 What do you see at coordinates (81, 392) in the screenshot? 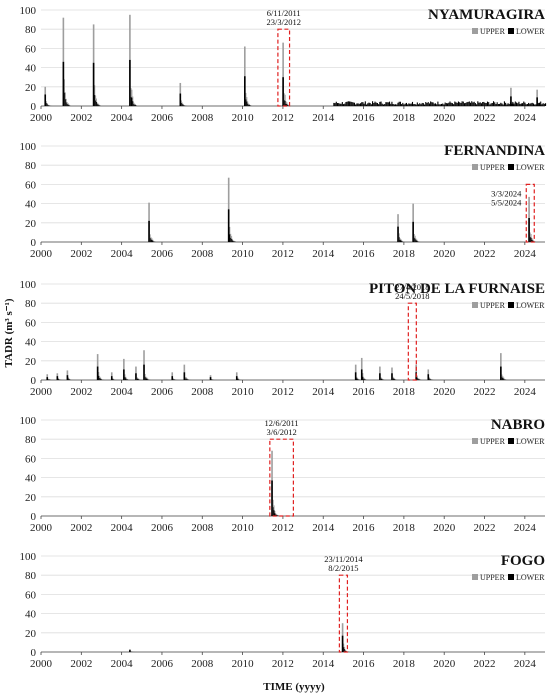
I see `x-tick-label: 2002` at bounding box center [81, 392].